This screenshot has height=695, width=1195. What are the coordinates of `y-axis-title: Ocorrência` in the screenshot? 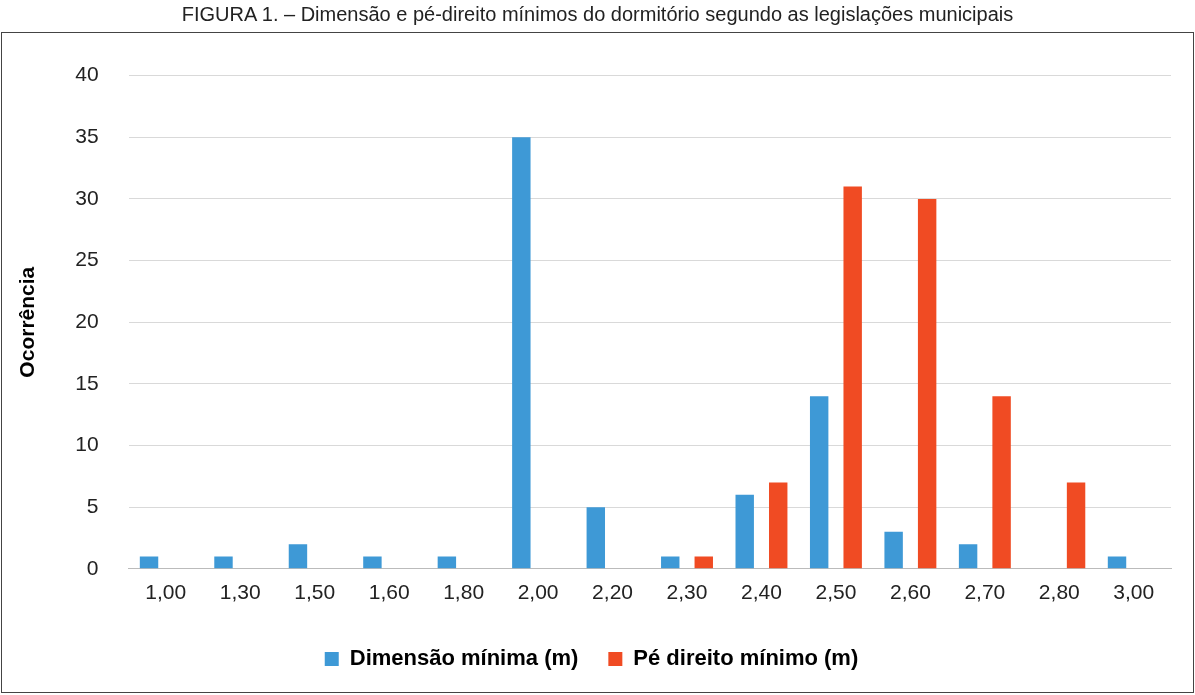 It's located at (27, 322).